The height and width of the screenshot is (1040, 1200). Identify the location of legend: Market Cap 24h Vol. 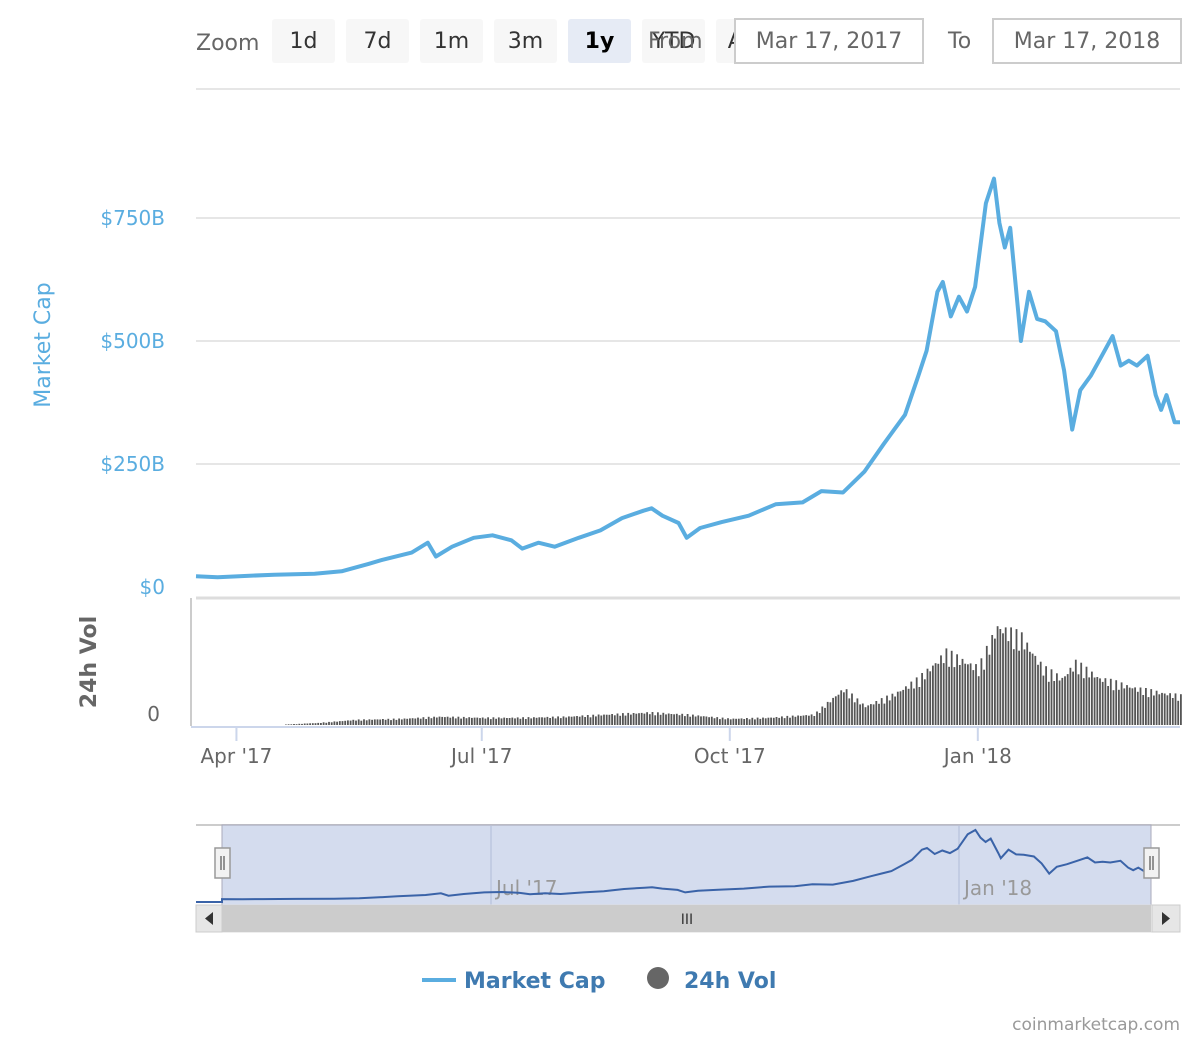
(599, 980).